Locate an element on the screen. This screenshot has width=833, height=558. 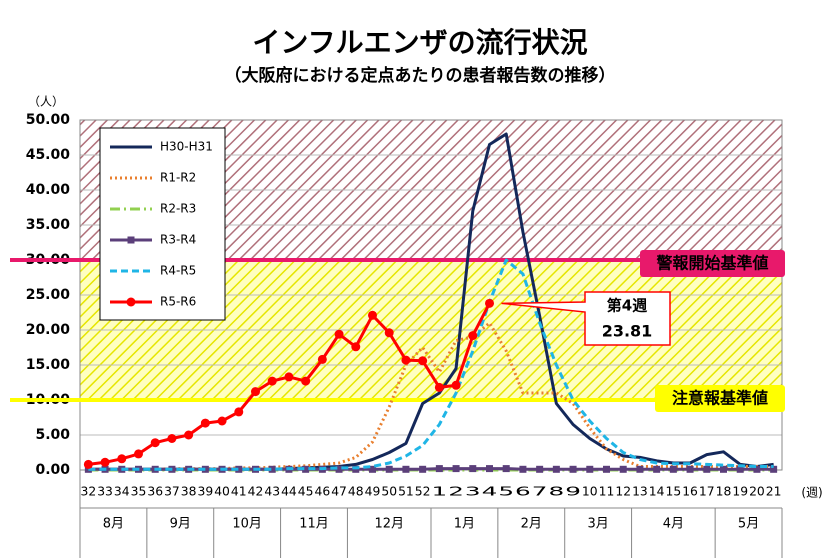
x-tick-label: 41 is located at coordinates (239, 491).